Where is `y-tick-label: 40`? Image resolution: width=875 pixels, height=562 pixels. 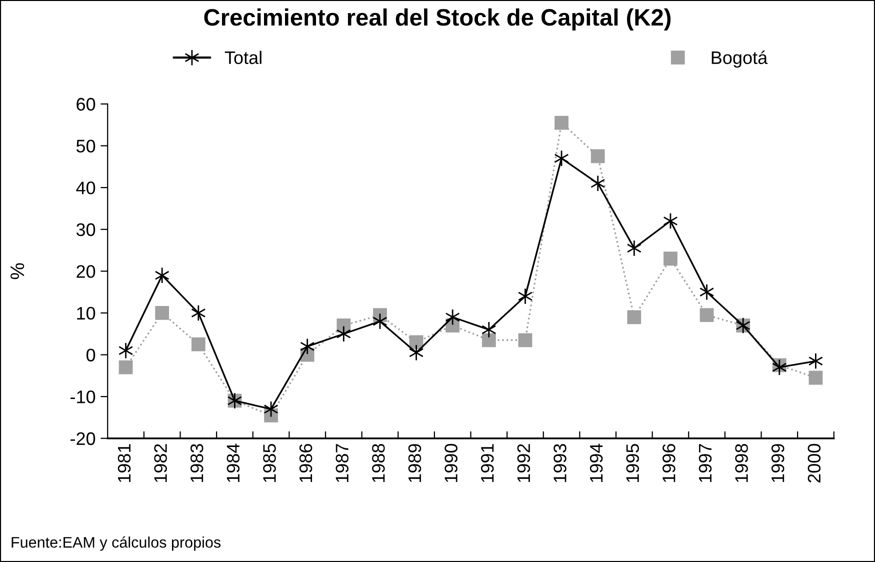 y-tick-label: 40 is located at coordinates (86, 188).